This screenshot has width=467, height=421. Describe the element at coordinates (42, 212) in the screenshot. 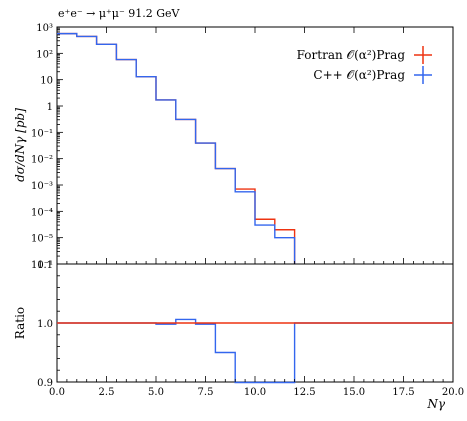

I see `main-y-tick-label: 10⁻⁴` at that location.